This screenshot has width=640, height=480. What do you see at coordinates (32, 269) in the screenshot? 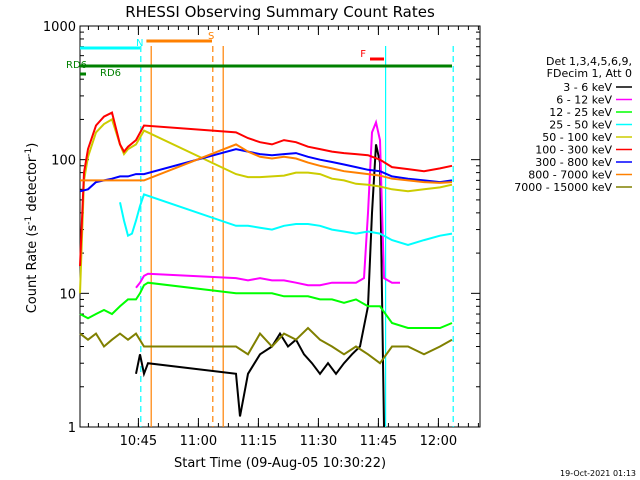
I see `ylabel-main: Count Rate (s` at bounding box center [32, 269].